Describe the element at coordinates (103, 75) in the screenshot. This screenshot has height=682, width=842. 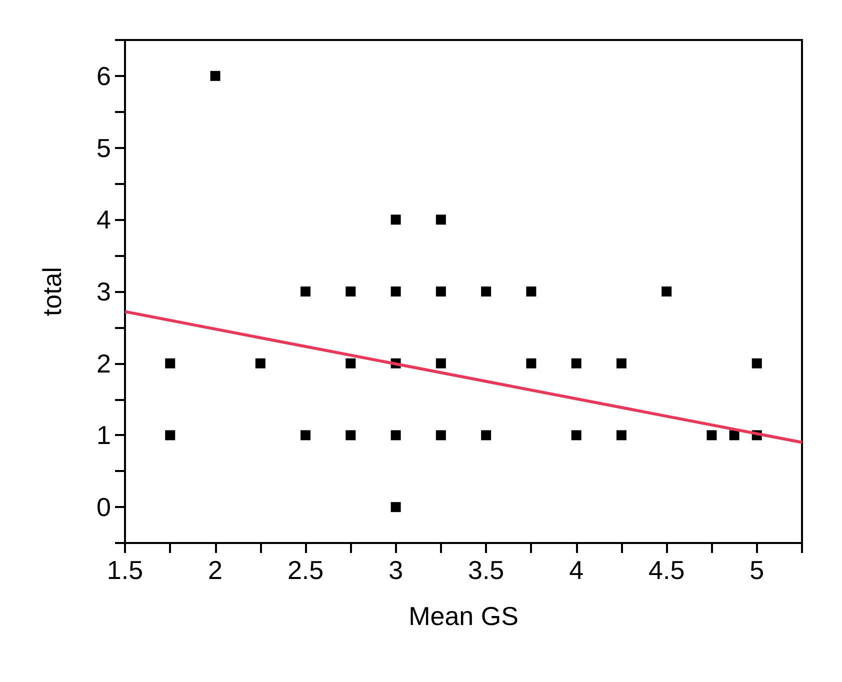
I see `y-tick-label: 6` at that location.